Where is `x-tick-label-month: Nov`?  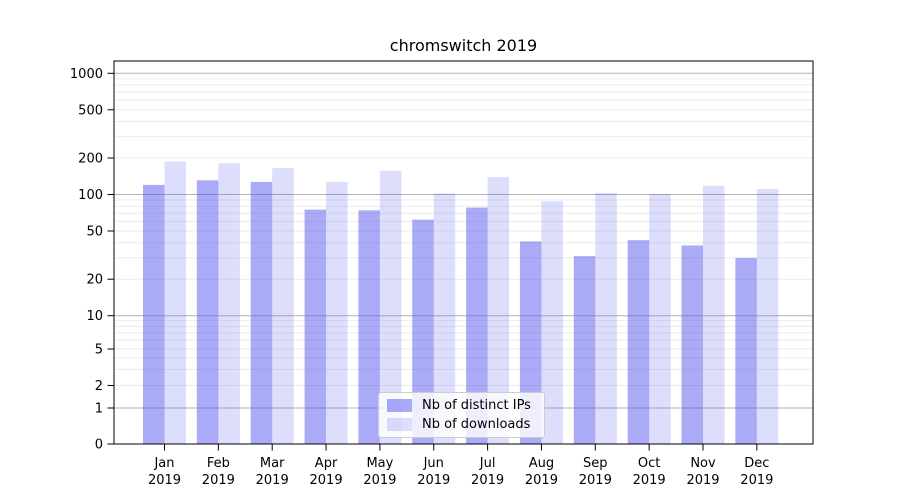 x-tick-label-month: Nov is located at coordinates (703, 463).